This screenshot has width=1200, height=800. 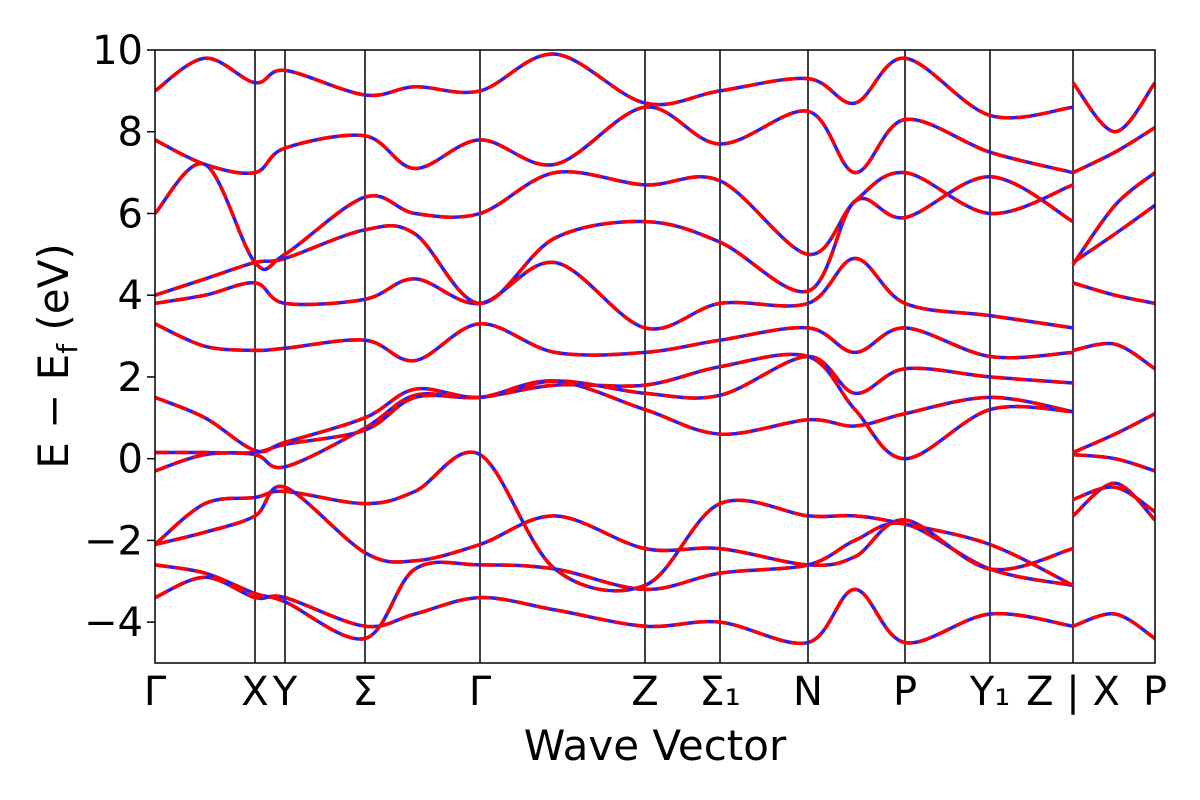 What do you see at coordinates (254, 692) in the screenshot?
I see `x-tick-label: X` at bounding box center [254, 692].